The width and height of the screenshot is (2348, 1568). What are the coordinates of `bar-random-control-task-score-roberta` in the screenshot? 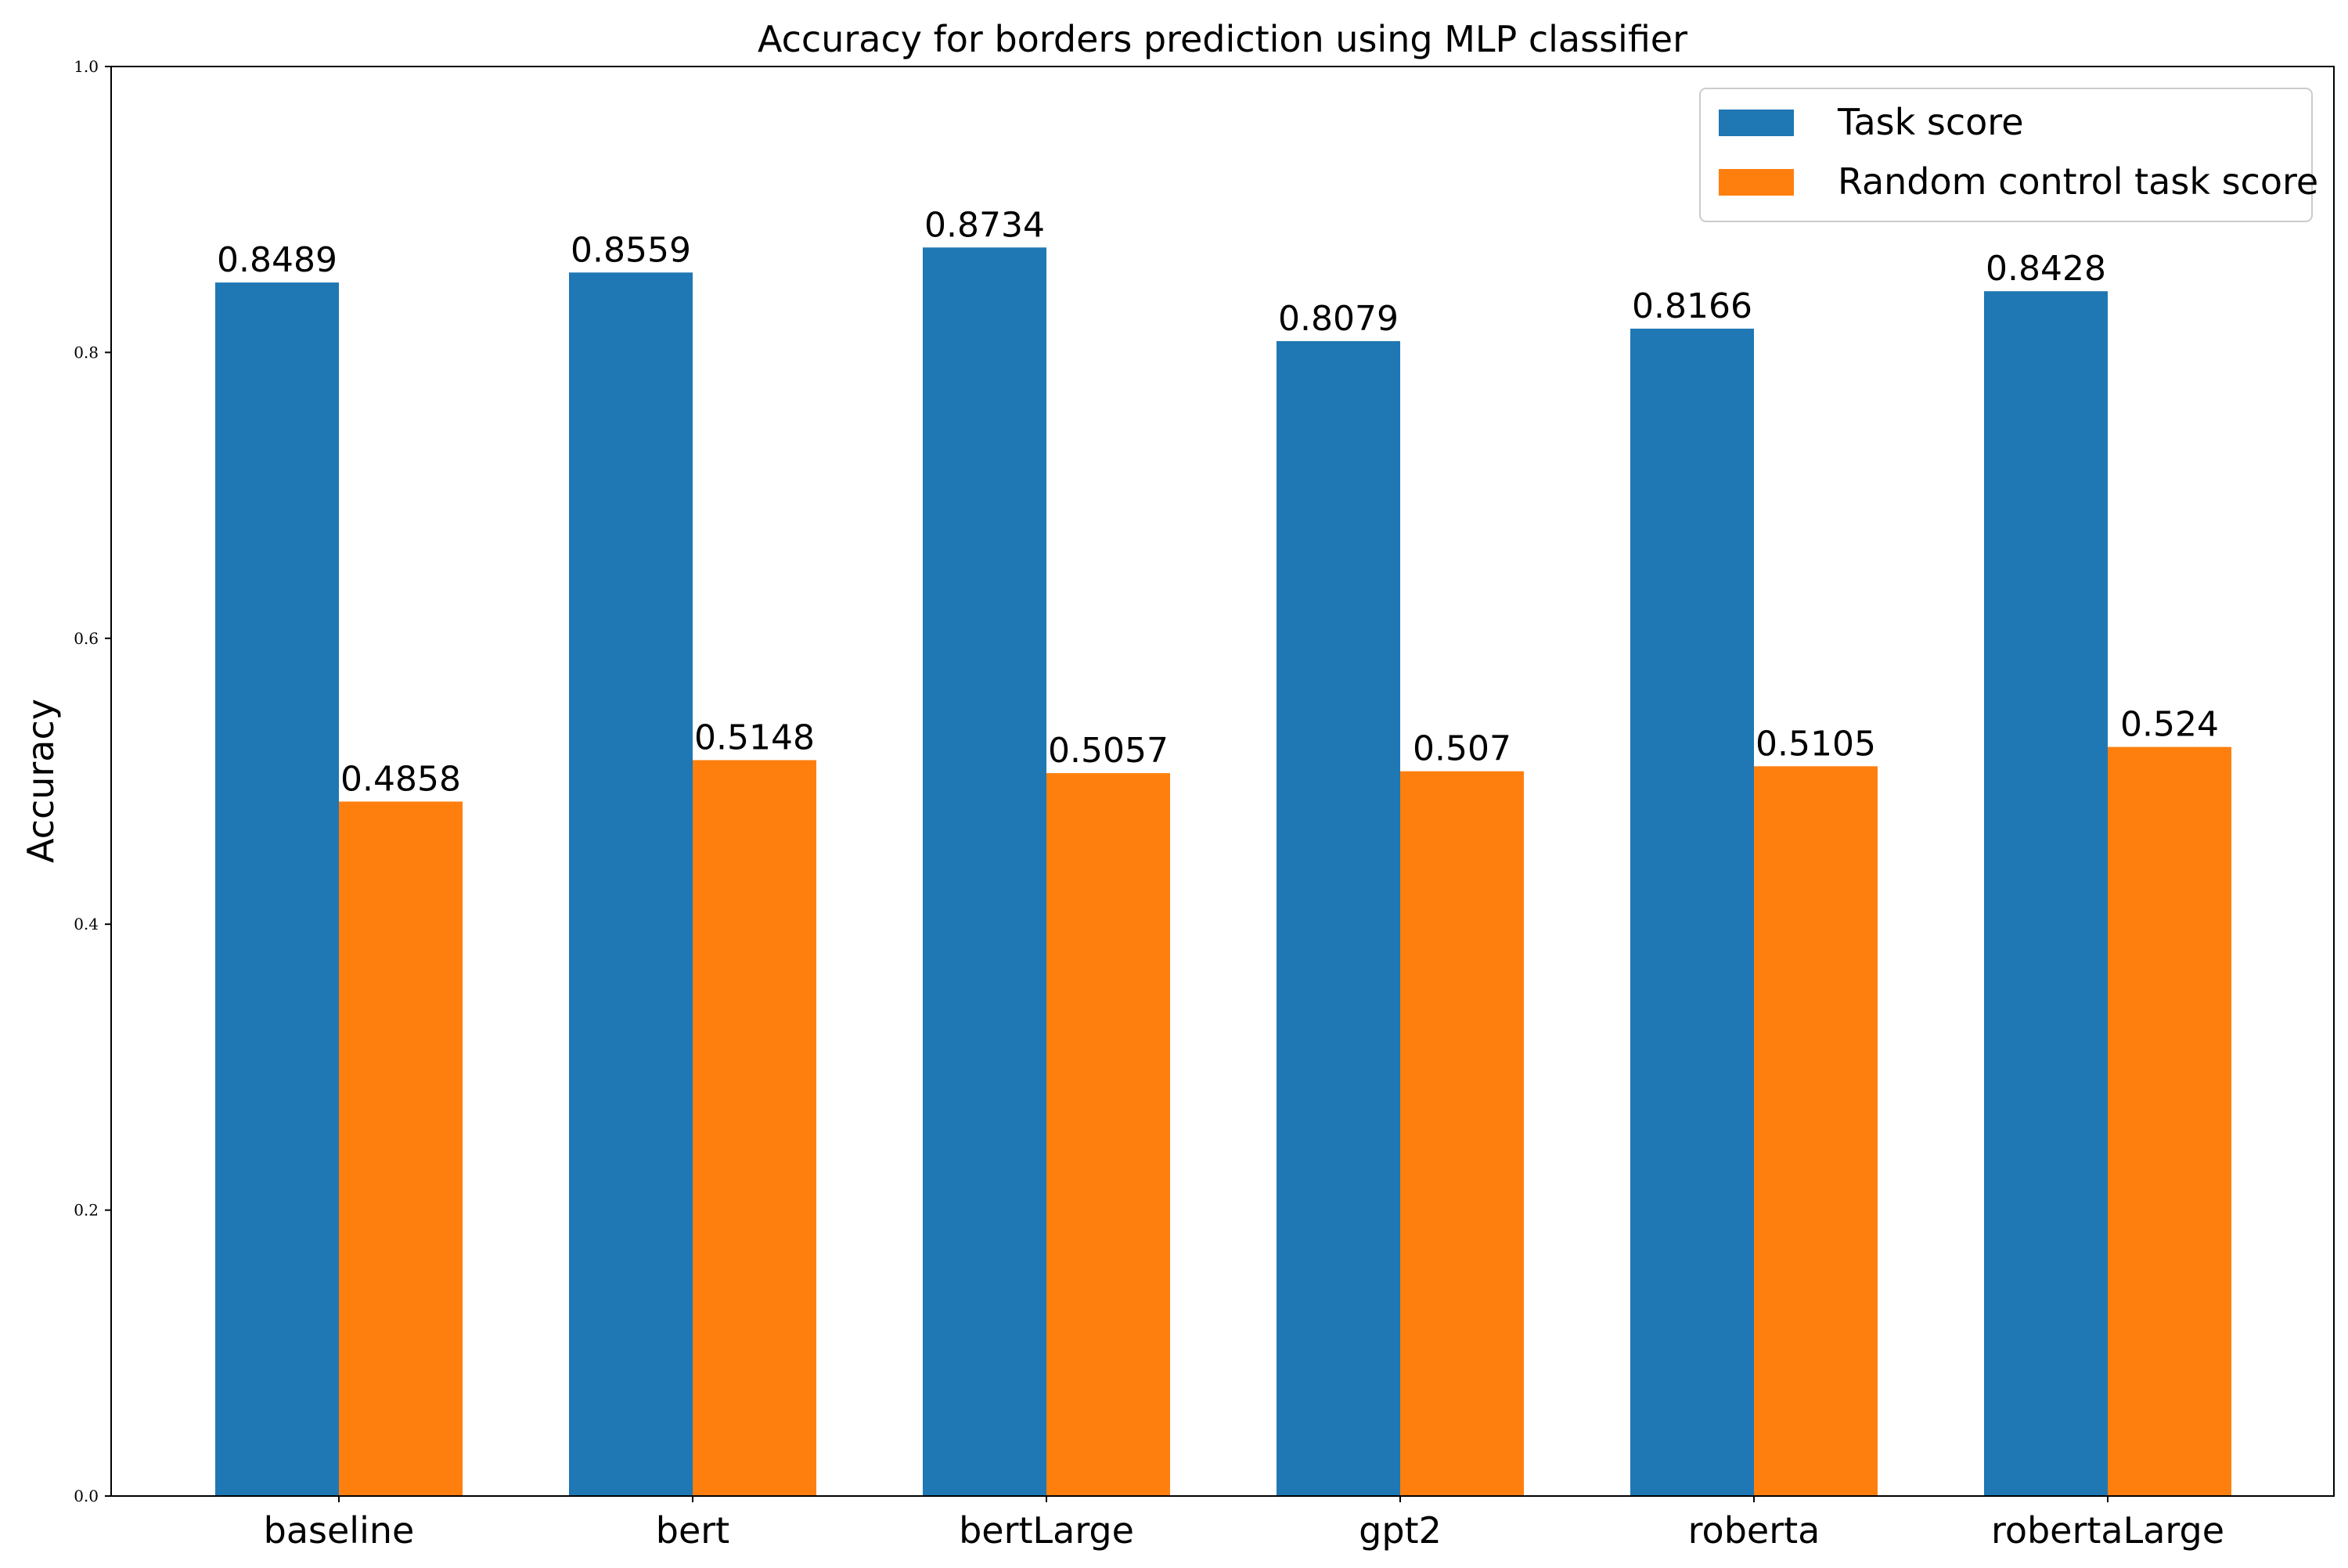 It's located at (1816, 1131).